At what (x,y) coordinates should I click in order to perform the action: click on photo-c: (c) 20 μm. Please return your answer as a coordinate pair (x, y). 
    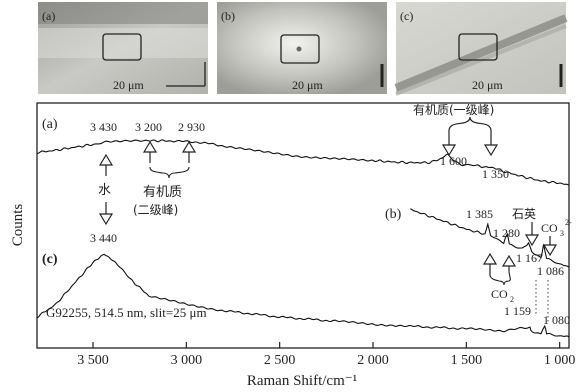
    Looking at the image, I should click on (481, 48).